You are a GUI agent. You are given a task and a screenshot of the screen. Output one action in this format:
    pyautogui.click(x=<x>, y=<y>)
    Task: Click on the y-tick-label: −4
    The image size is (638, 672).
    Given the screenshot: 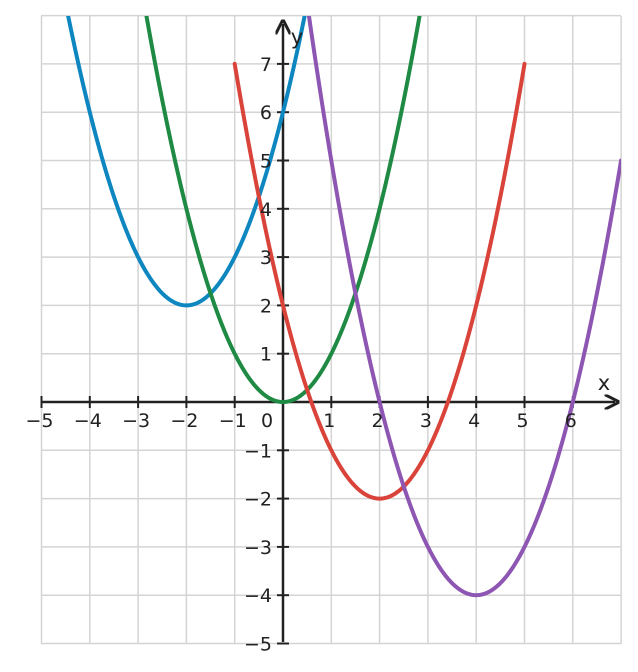 What is the action you would take?
    pyautogui.click(x=258, y=596)
    